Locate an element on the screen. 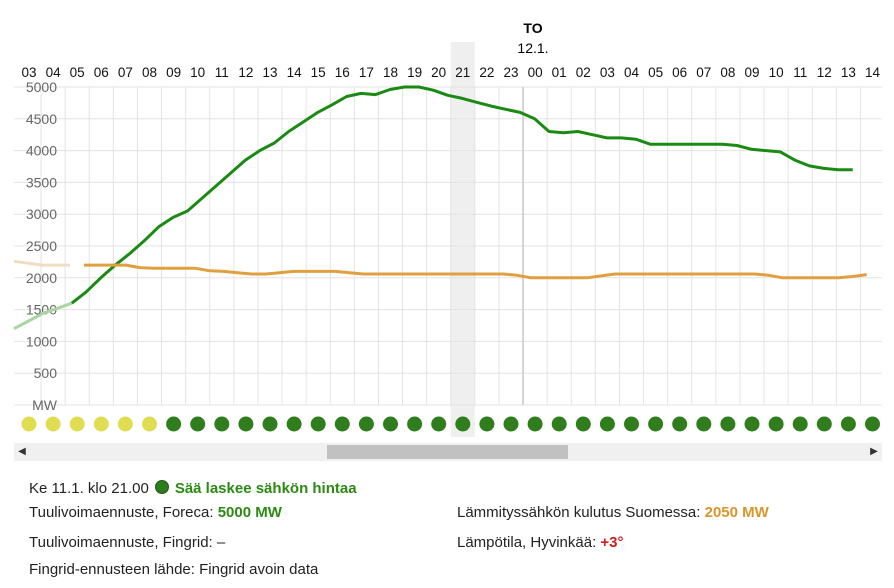 Image resolution: width=894 pixels, height=588 pixels. x-tick-label: 02 is located at coordinates (583, 72).